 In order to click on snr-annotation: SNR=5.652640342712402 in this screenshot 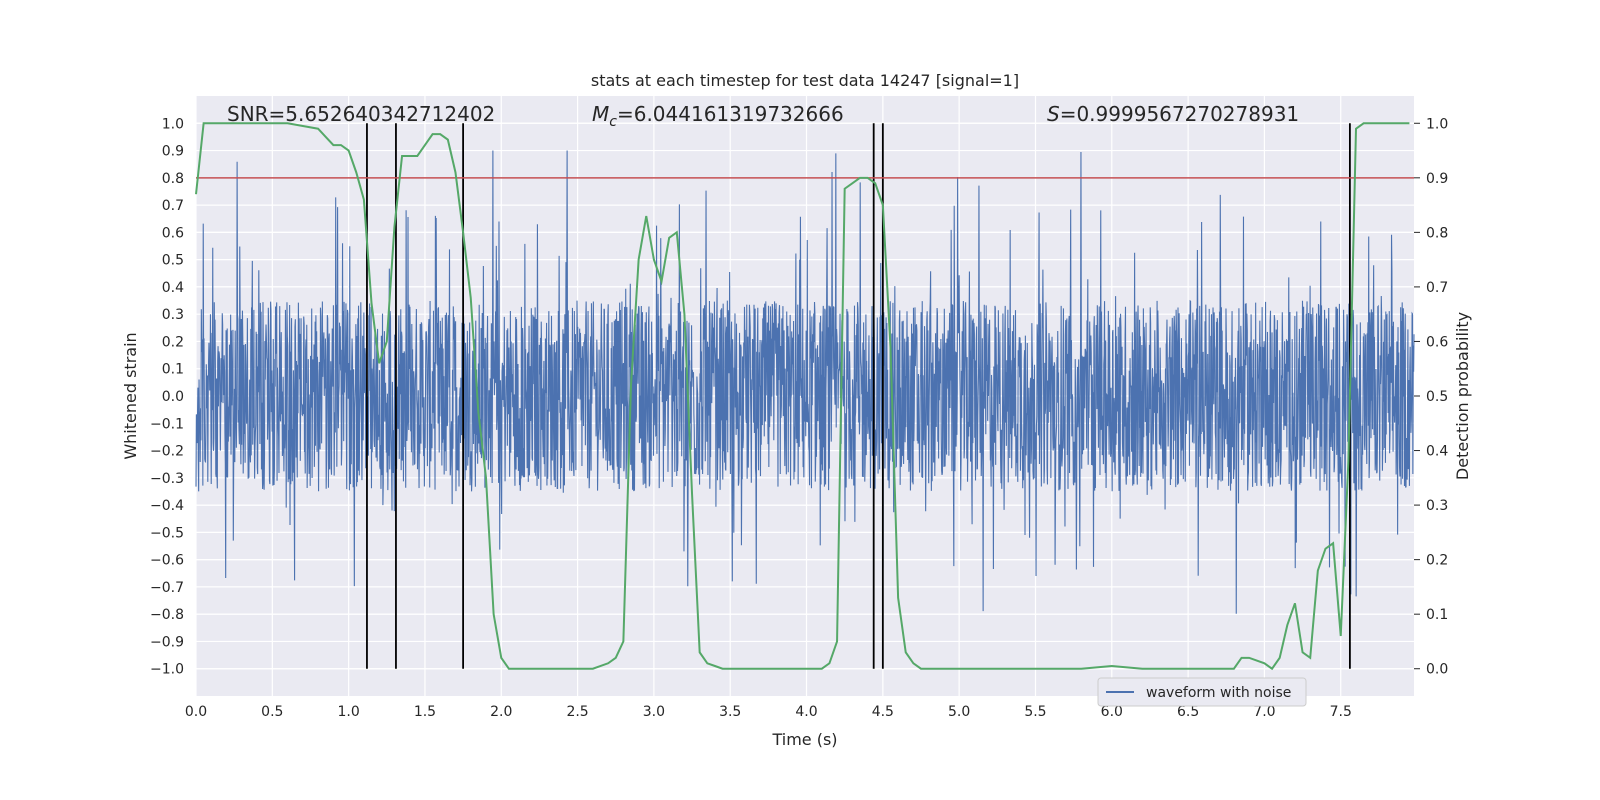, I will do `click(361, 114)`.